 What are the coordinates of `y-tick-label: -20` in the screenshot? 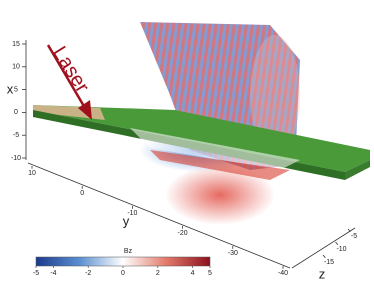 It's located at (183, 233).